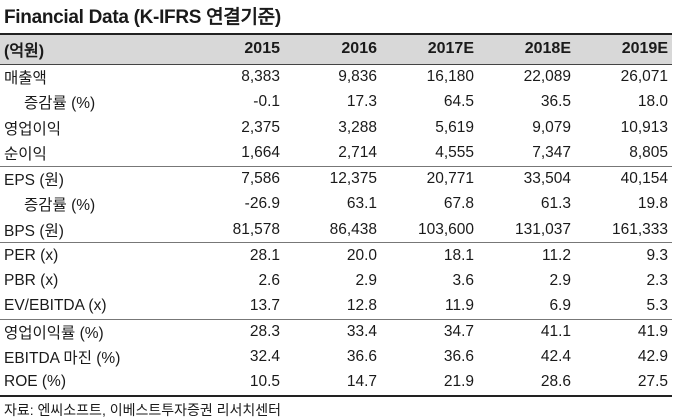 Image resolution: width=678 pixels, height=420 pixels. What do you see at coordinates (526, 306) in the screenshot?
I see `table-cell: 6.9` at bounding box center [526, 306].